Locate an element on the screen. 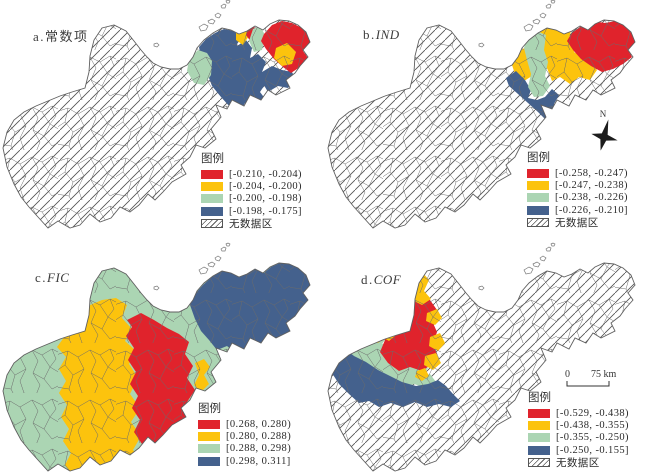  legend-label: [0.288, 0.298) is located at coordinates (259, 449).